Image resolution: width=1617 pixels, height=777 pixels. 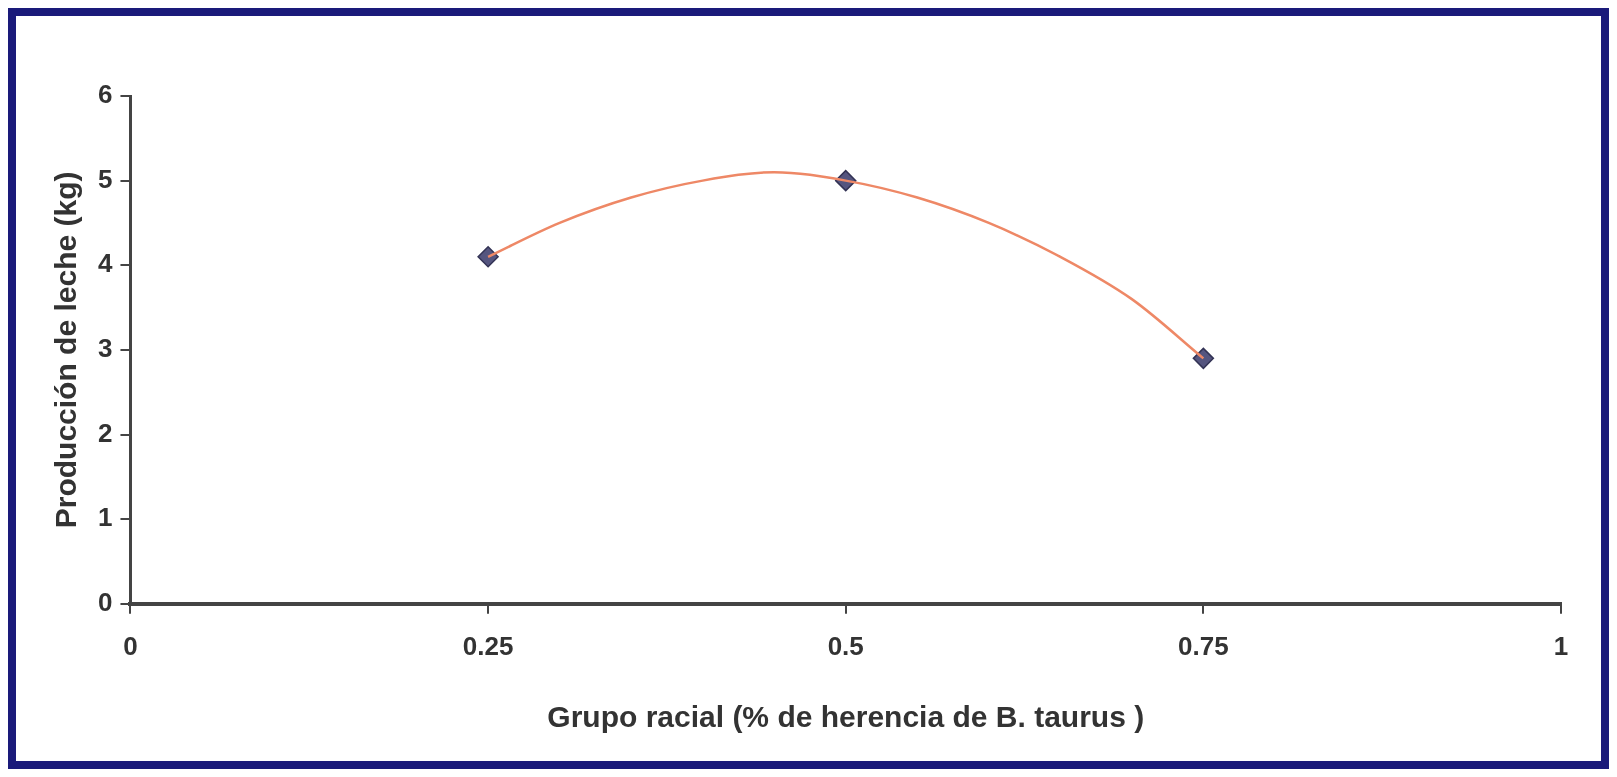 I want to click on x-tick-label: 0.25, so click(x=488, y=645).